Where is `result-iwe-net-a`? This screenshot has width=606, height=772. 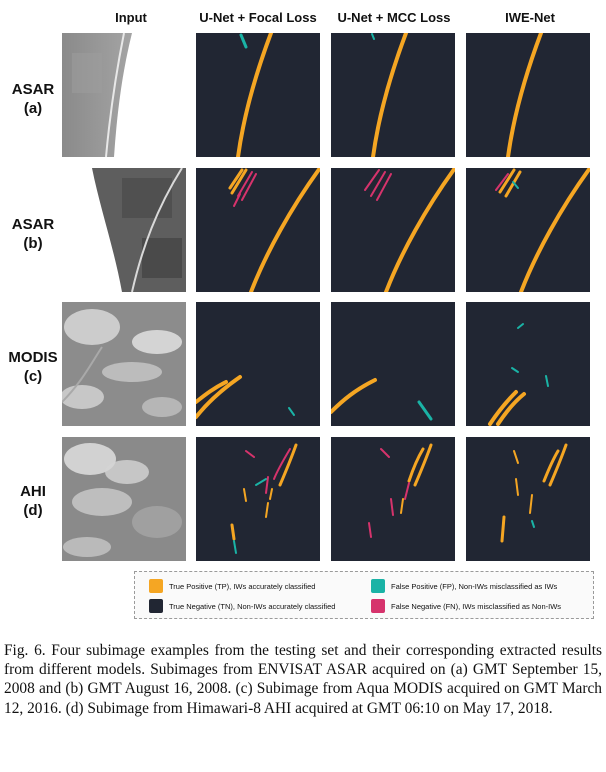 result-iwe-net-a is located at coordinates (528, 95).